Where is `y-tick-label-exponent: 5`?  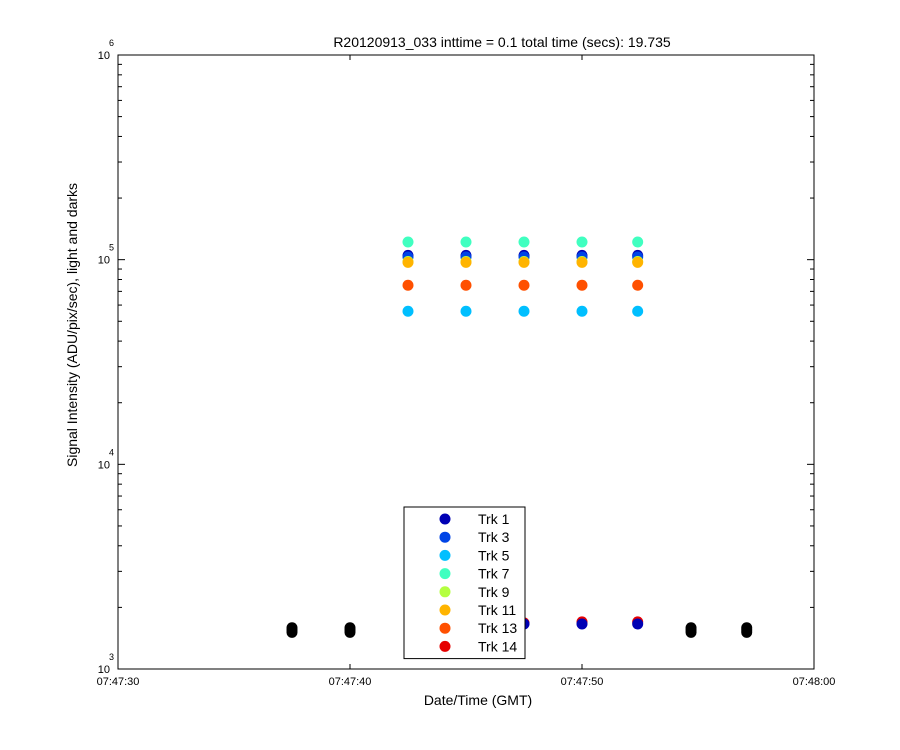
y-tick-label-exponent: 5 is located at coordinates (111, 248).